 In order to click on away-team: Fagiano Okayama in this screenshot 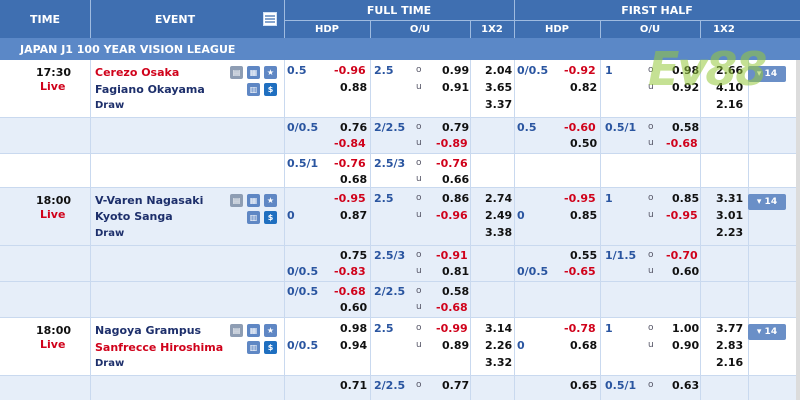, I will do `click(150, 89)`.